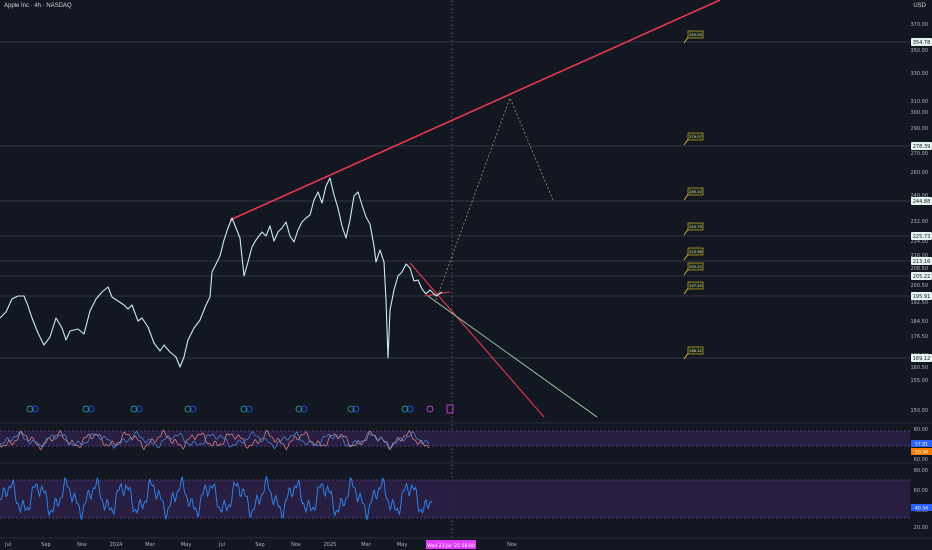 Image resolution: width=932 pixels, height=550 pixels. What do you see at coordinates (695, 351) in the screenshot?
I see `annotation-label: 168.12` at bounding box center [695, 351].